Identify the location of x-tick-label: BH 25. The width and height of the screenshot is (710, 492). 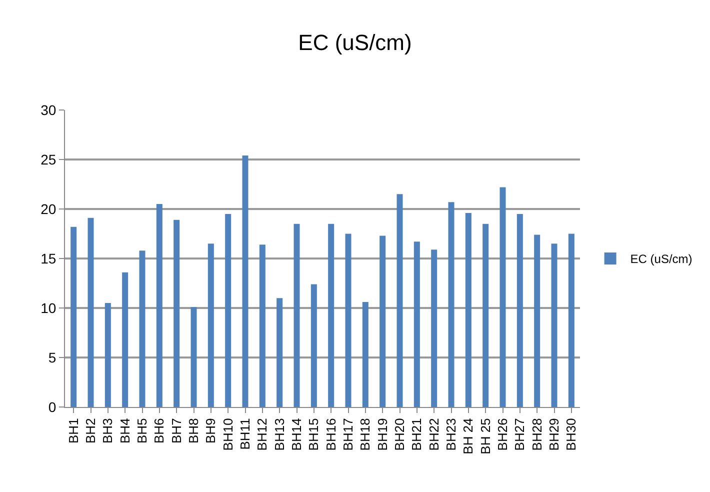
(485, 436).